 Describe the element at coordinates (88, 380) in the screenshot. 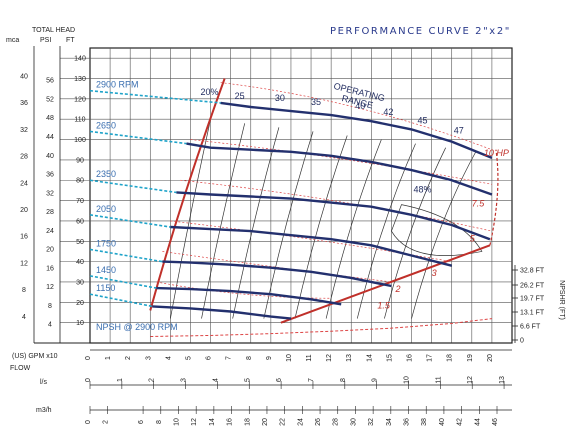

I see `ls-tick-label: 0` at that location.